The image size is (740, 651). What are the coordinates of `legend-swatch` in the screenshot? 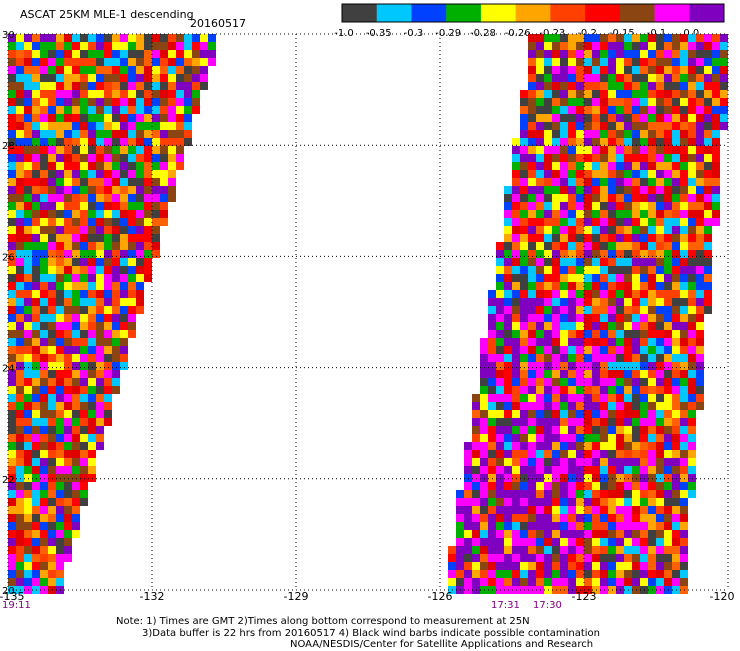 It's located at (707, 13).